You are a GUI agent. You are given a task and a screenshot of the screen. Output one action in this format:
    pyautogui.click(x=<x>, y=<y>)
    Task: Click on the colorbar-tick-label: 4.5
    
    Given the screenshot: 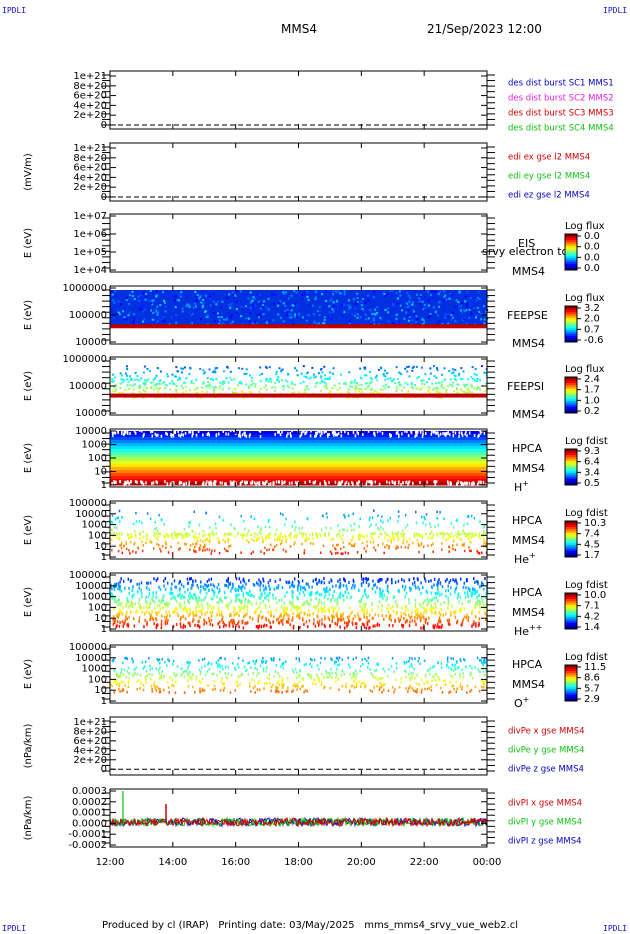 What is the action you would take?
    pyautogui.click(x=592, y=544)
    